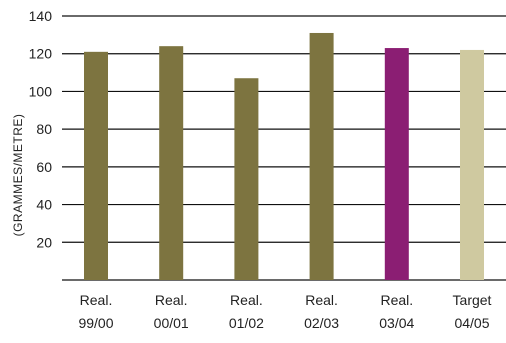 This screenshot has height=343, width=506. I want to click on y-tick-label: 120, so click(41, 54).